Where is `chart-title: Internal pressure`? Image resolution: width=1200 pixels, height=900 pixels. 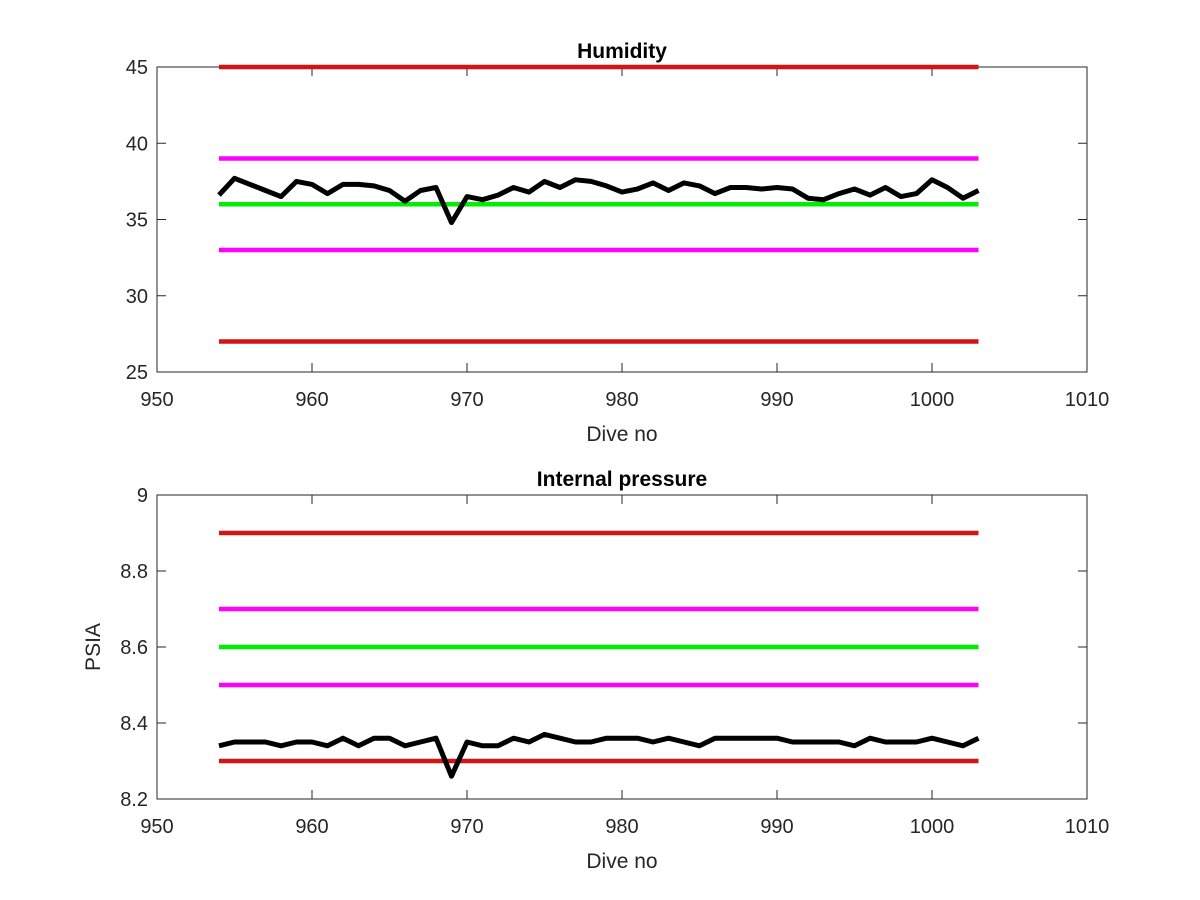
chart-title: Internal pressure is located at coordinates (622, 479).